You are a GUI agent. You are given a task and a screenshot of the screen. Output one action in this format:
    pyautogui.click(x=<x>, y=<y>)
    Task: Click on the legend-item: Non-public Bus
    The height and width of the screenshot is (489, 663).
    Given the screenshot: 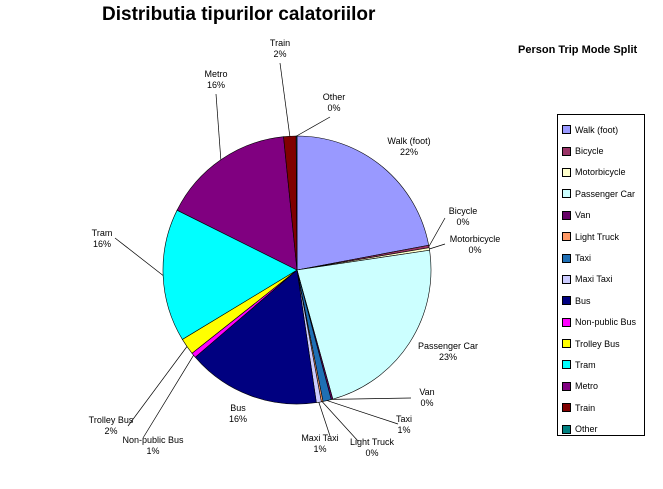 What is the action you would take?
    pyautogui.click(x=601, y=322)
    